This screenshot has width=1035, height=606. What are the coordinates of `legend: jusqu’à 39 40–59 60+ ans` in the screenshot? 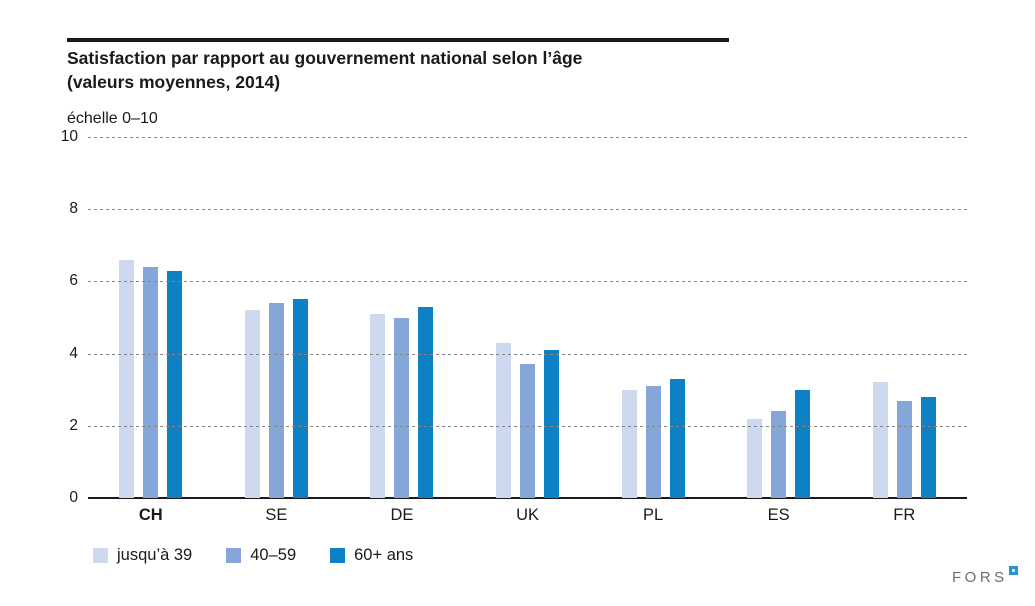 It's located at (253, 555).